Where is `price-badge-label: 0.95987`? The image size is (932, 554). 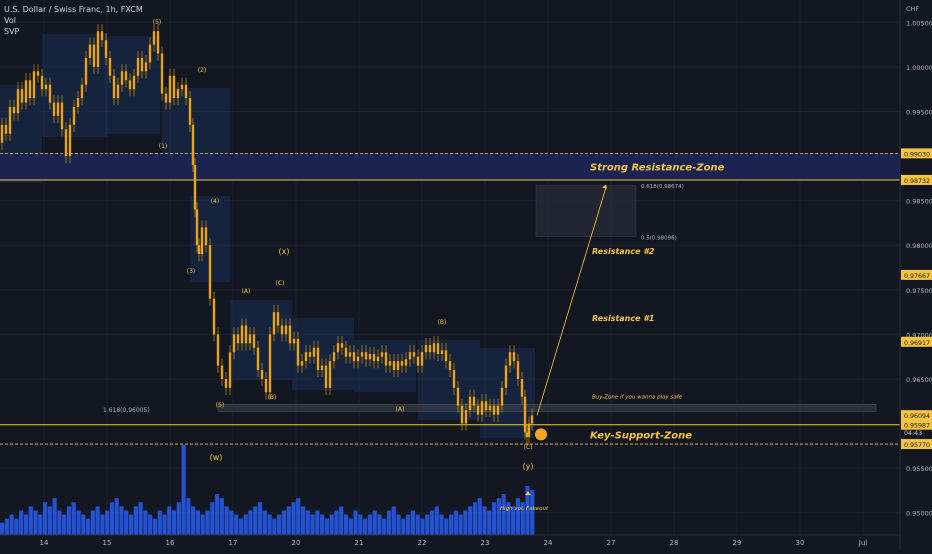
price-badge-label: 0.95987 is located at coordinates (917, 426).